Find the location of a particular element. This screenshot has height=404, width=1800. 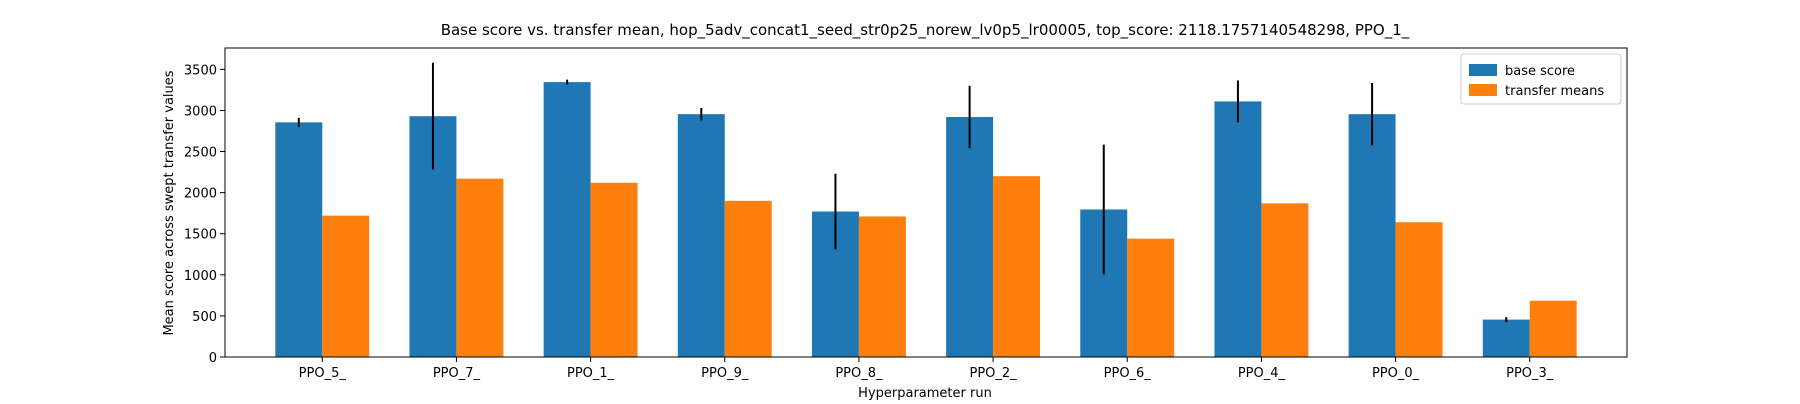

bar-base-score-PPO_3_ is located at coordinates (1506, 338).